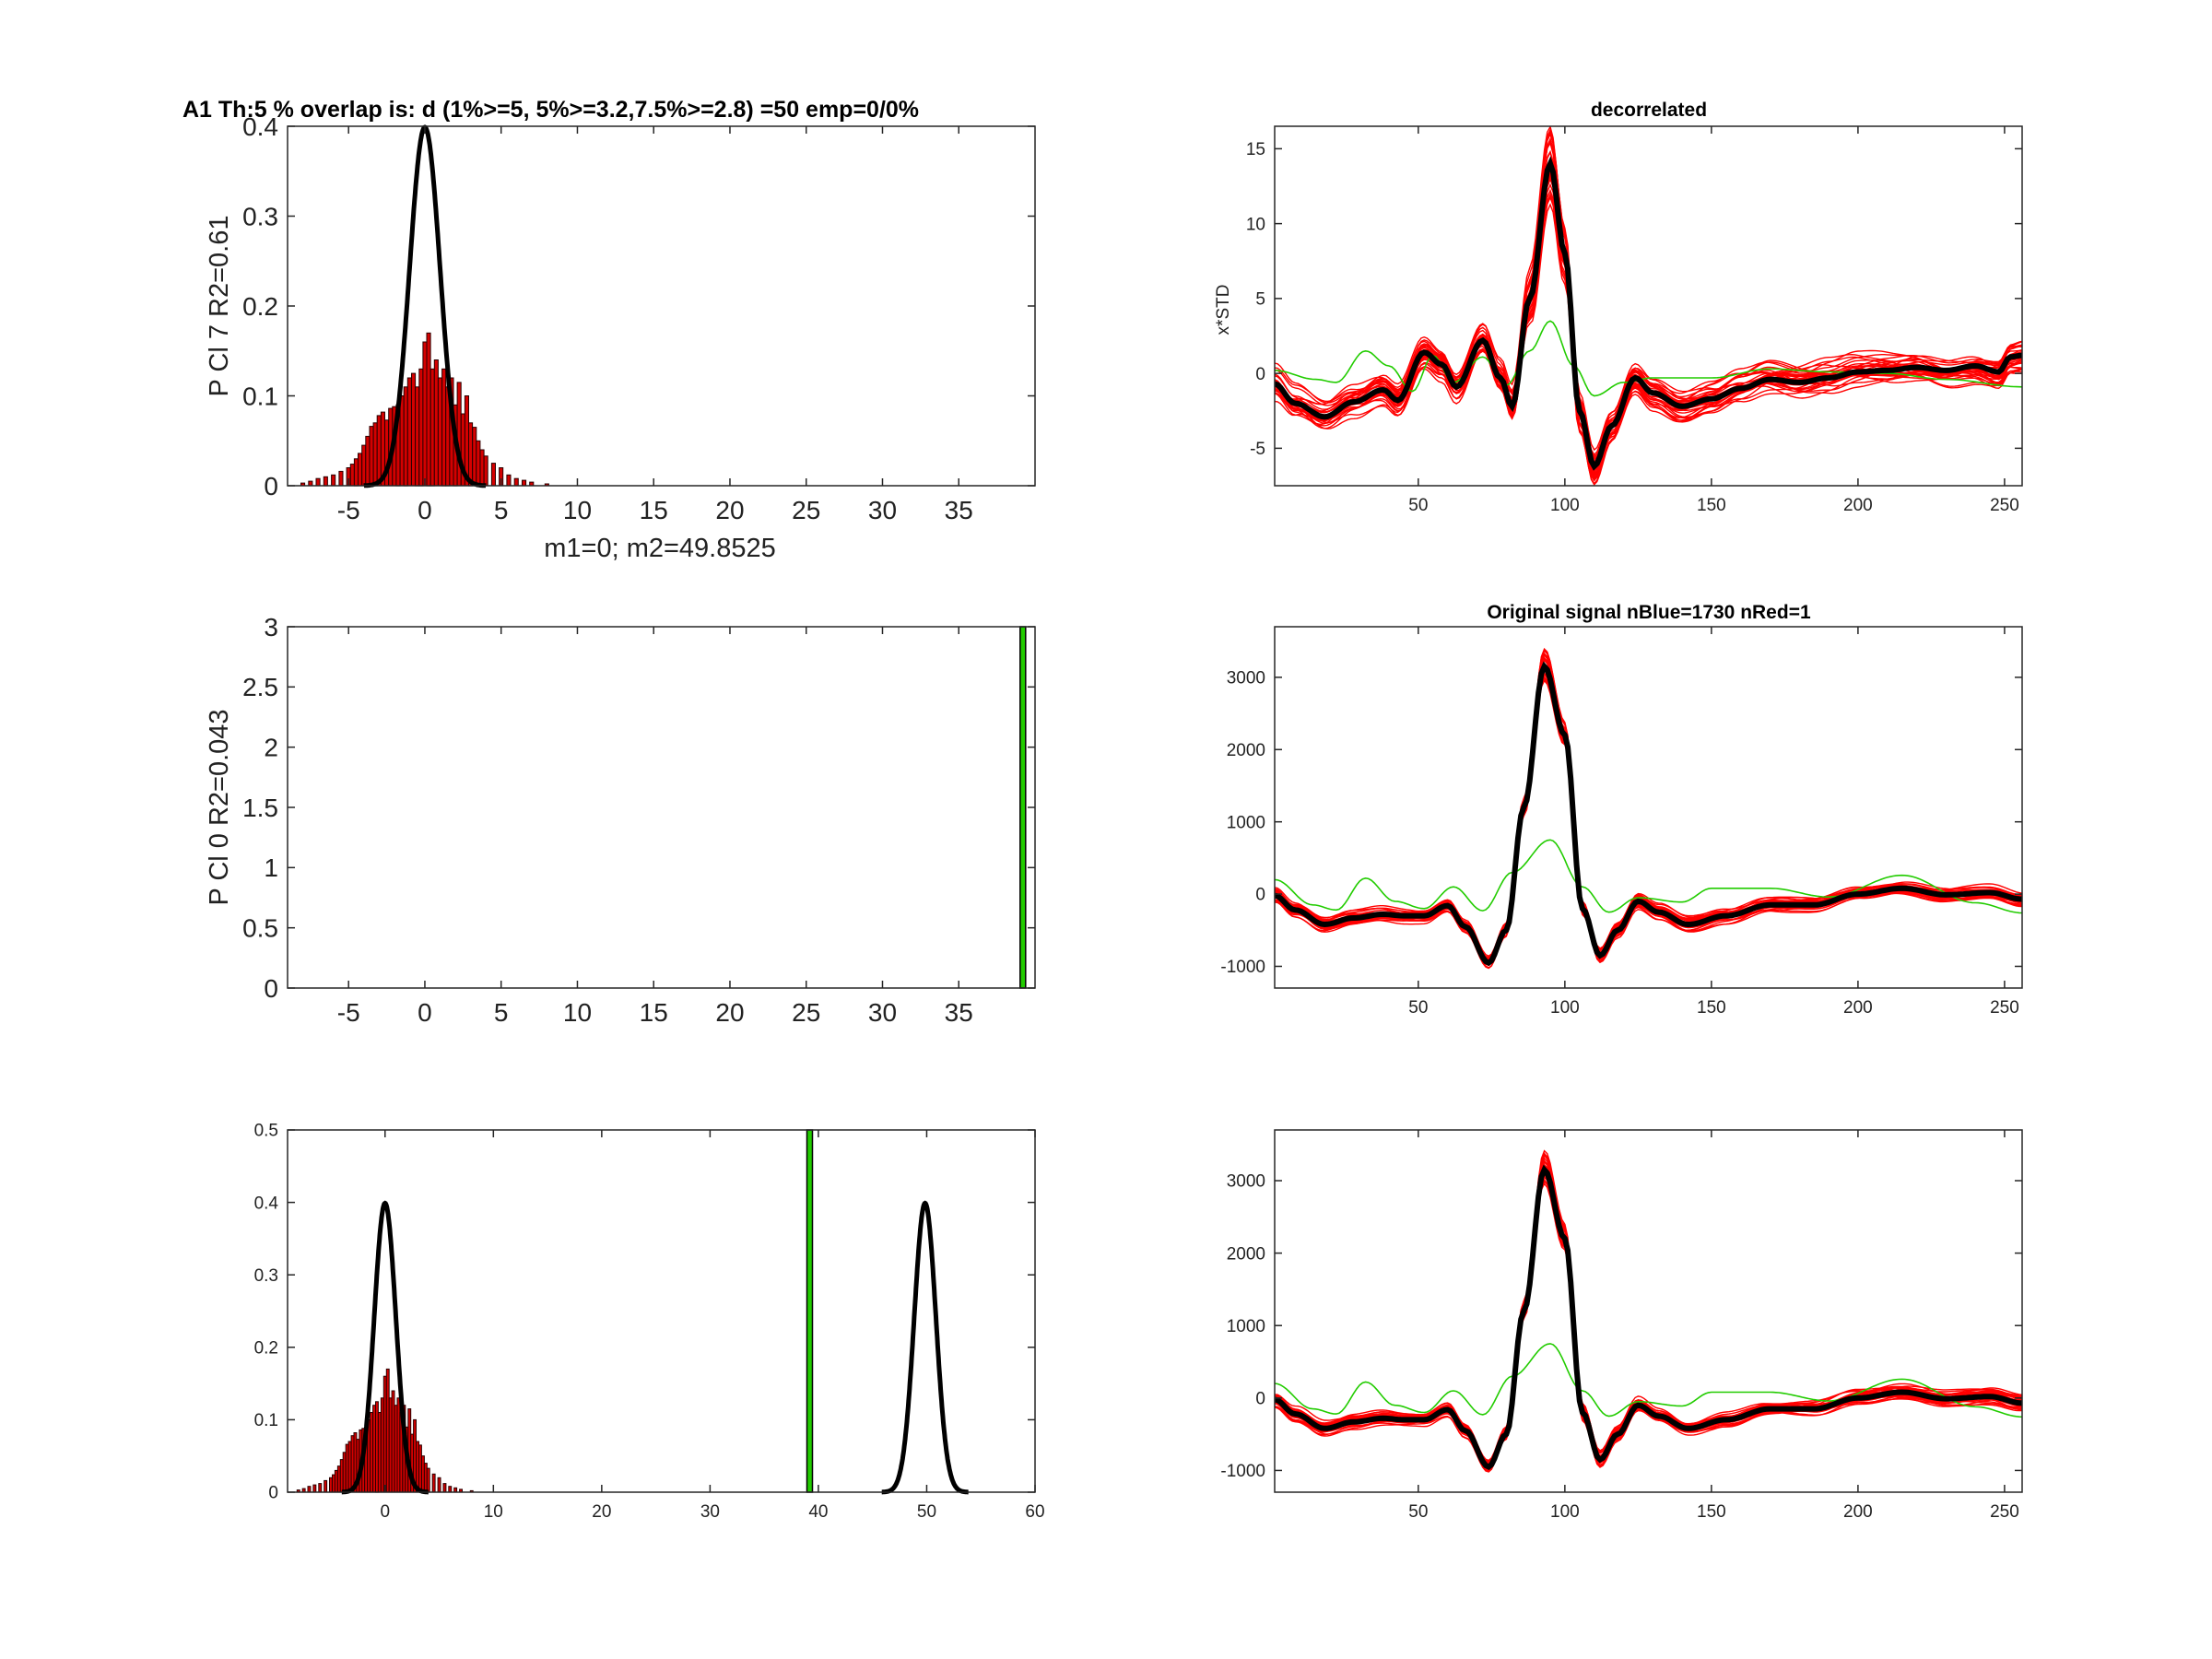  What do you see at coordinates (1649, 612) in the screenshot?
I see `trace-original-title: Original signal nBlue=1730 nRed=1` at bounding box center [1649, 612].